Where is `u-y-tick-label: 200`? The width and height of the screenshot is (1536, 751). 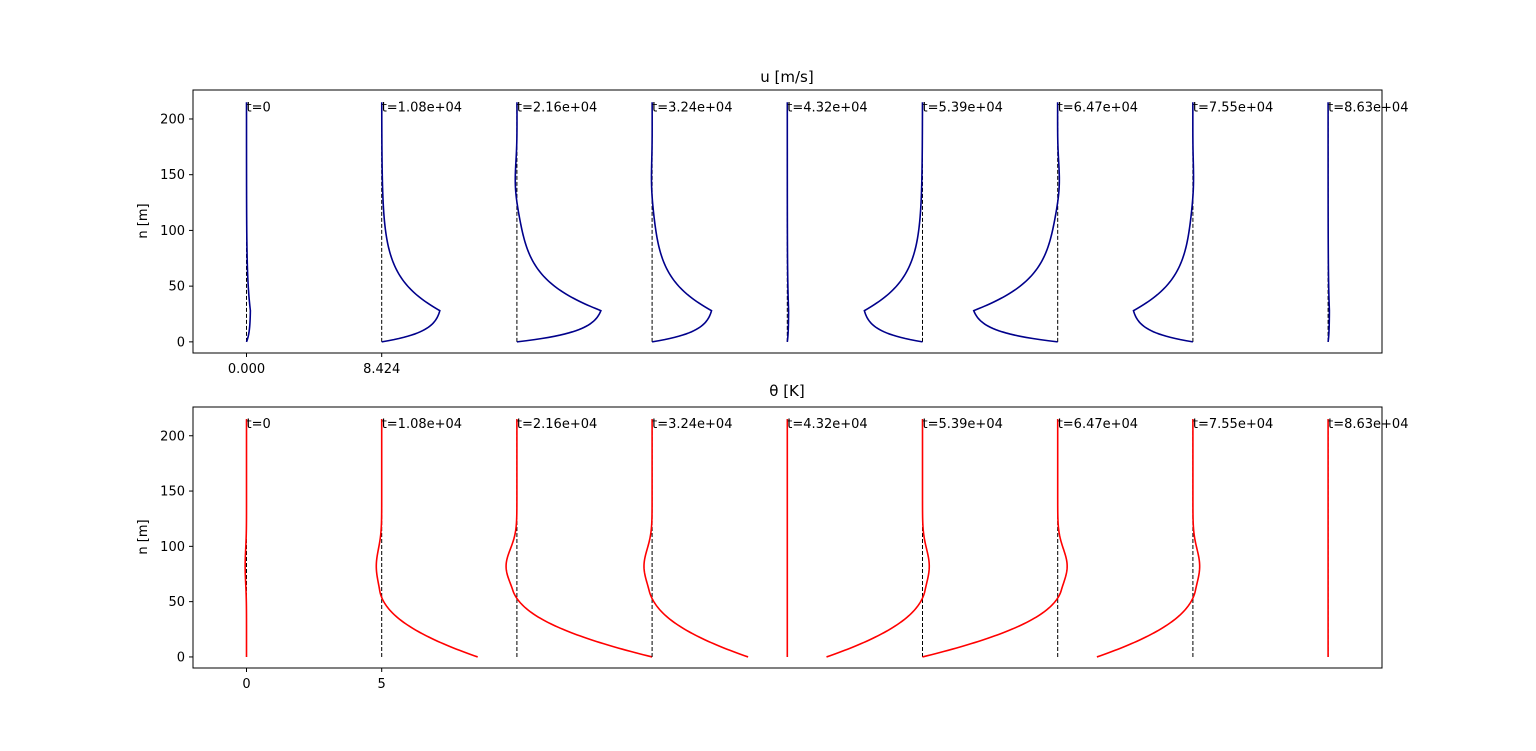 u-y-tick-label: 200 is located at coordinates (172, 119).